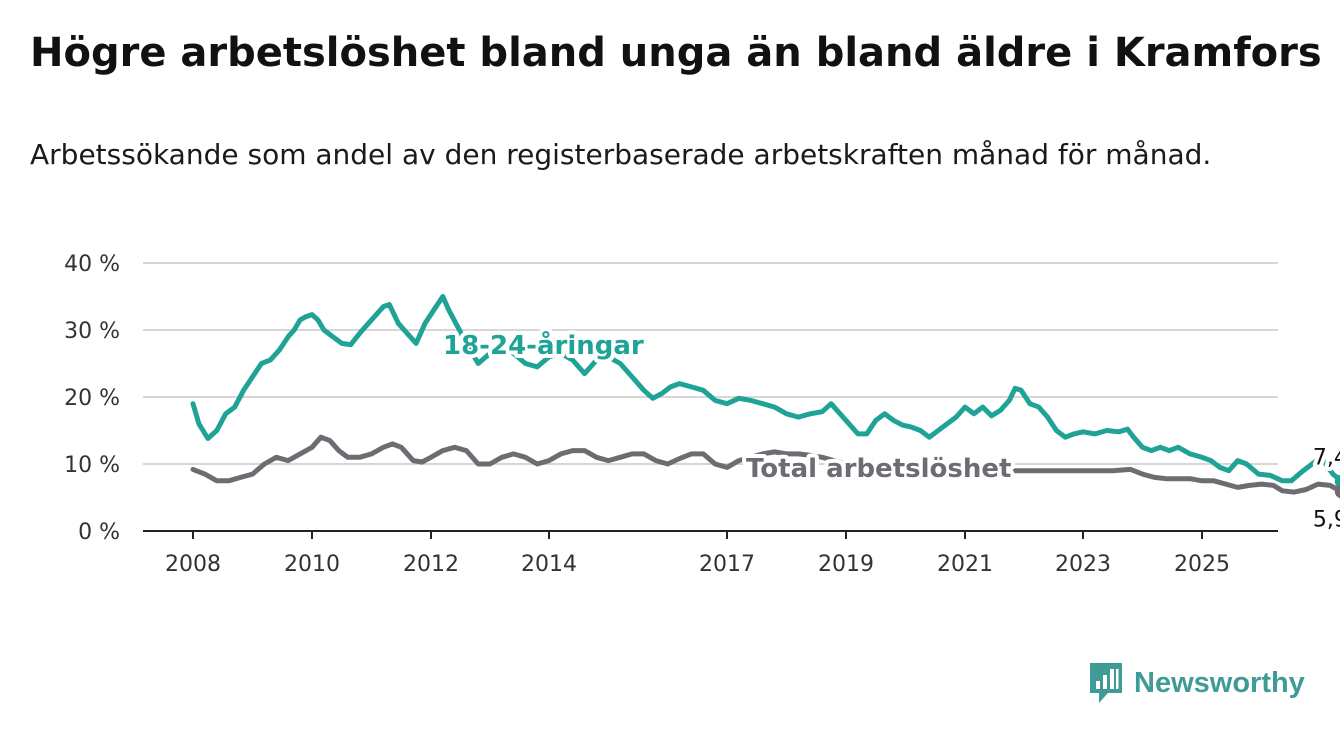  I want to click on x-tick-label: 2017, so click(727, 564).